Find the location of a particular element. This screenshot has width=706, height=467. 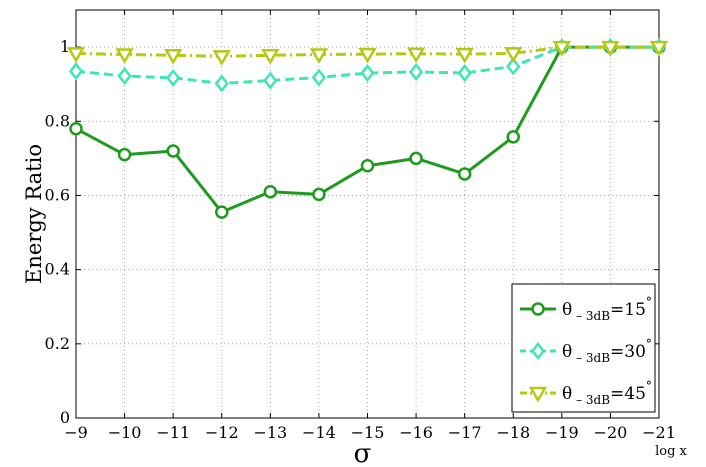

x-tick-label: −9 is located at coordinates (76, 432).